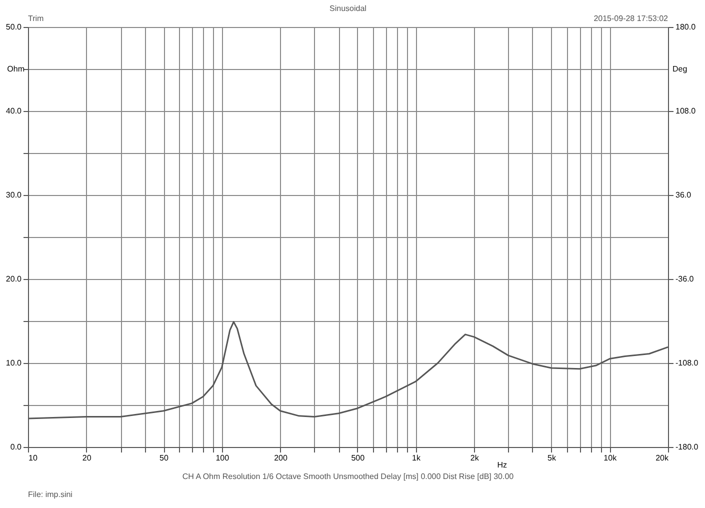 This screenshot has height=508, width=705. Describe the element at coordinates (14, 27) in the screenshot. I see `y-tick-label: 50.0` at that location.